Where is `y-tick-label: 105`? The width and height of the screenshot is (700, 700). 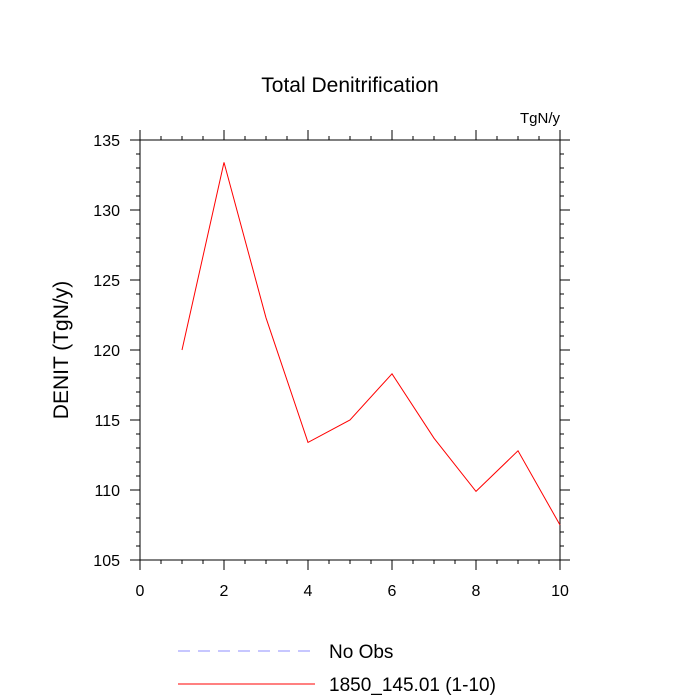
y-tick-label: 105 is located at coordinates (106, 561).